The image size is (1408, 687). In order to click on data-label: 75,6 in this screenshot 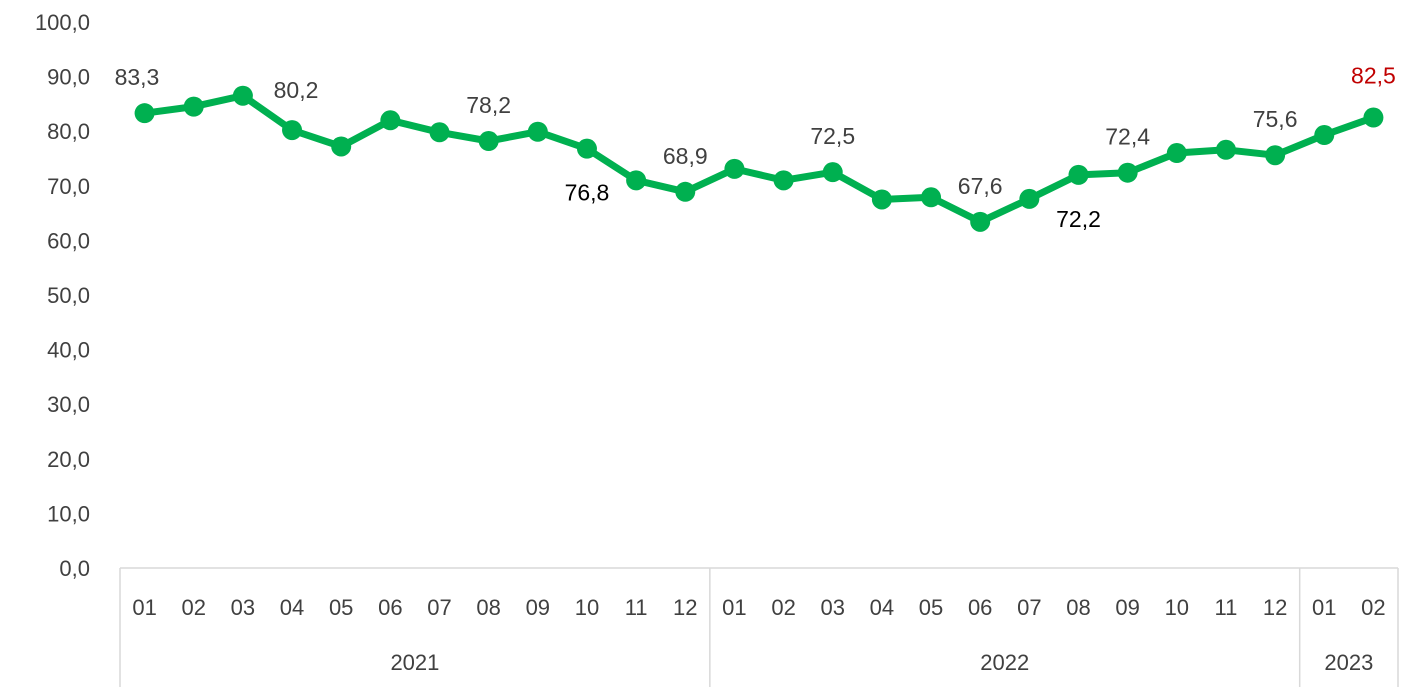, I will do `click(1275, 119)`.